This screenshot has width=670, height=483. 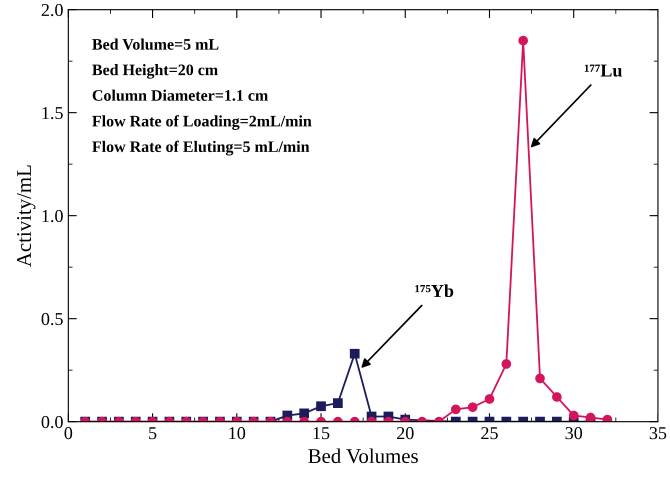 What do you see at coordinates (405, 433) in the screenshot?
I see `x-tick-label: 20` at bounding box center [405, 433].